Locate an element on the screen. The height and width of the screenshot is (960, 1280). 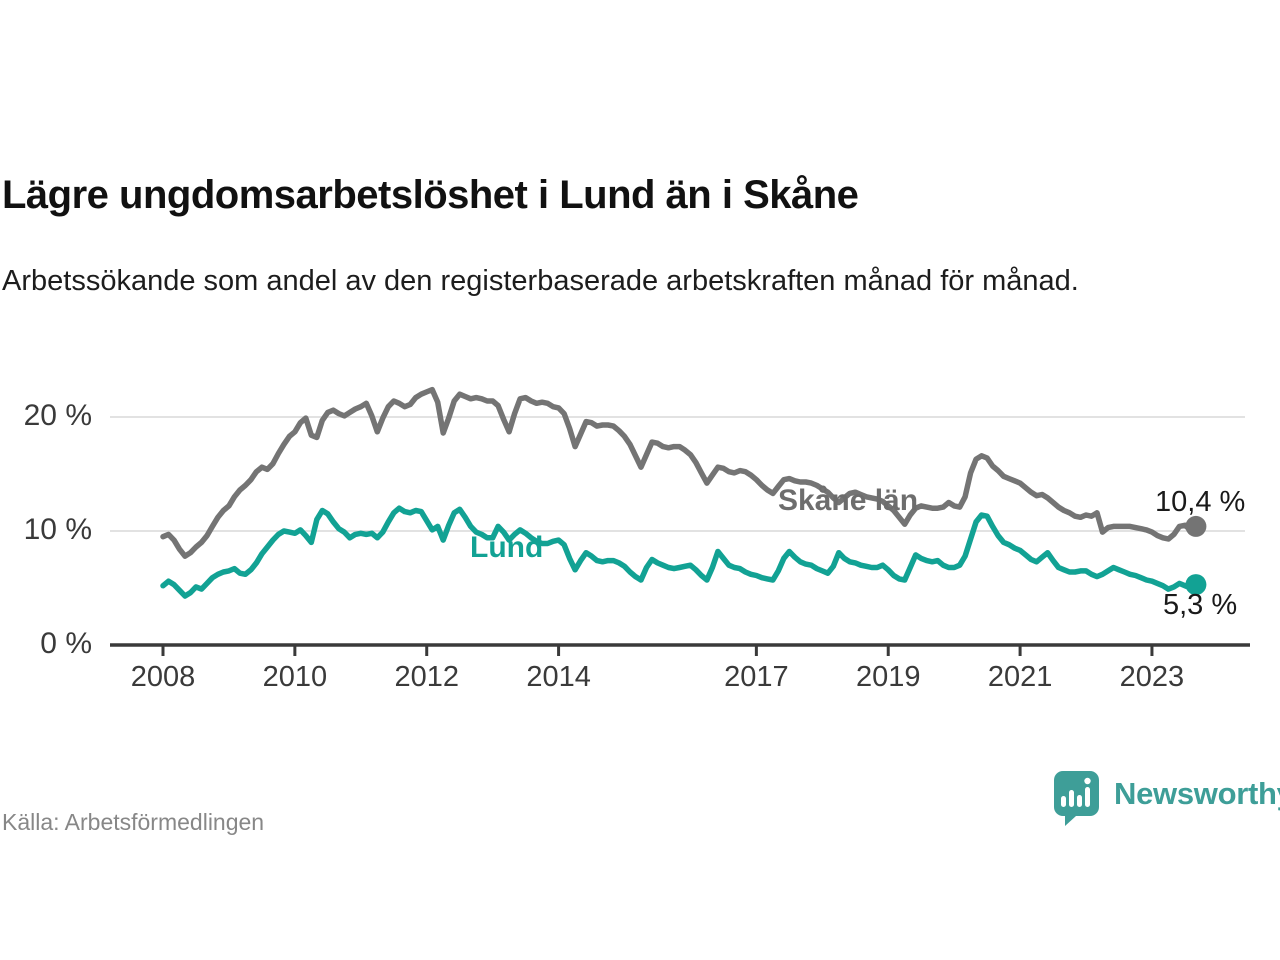
x-axis-label: 2012 is located at coordinates (426, 677).